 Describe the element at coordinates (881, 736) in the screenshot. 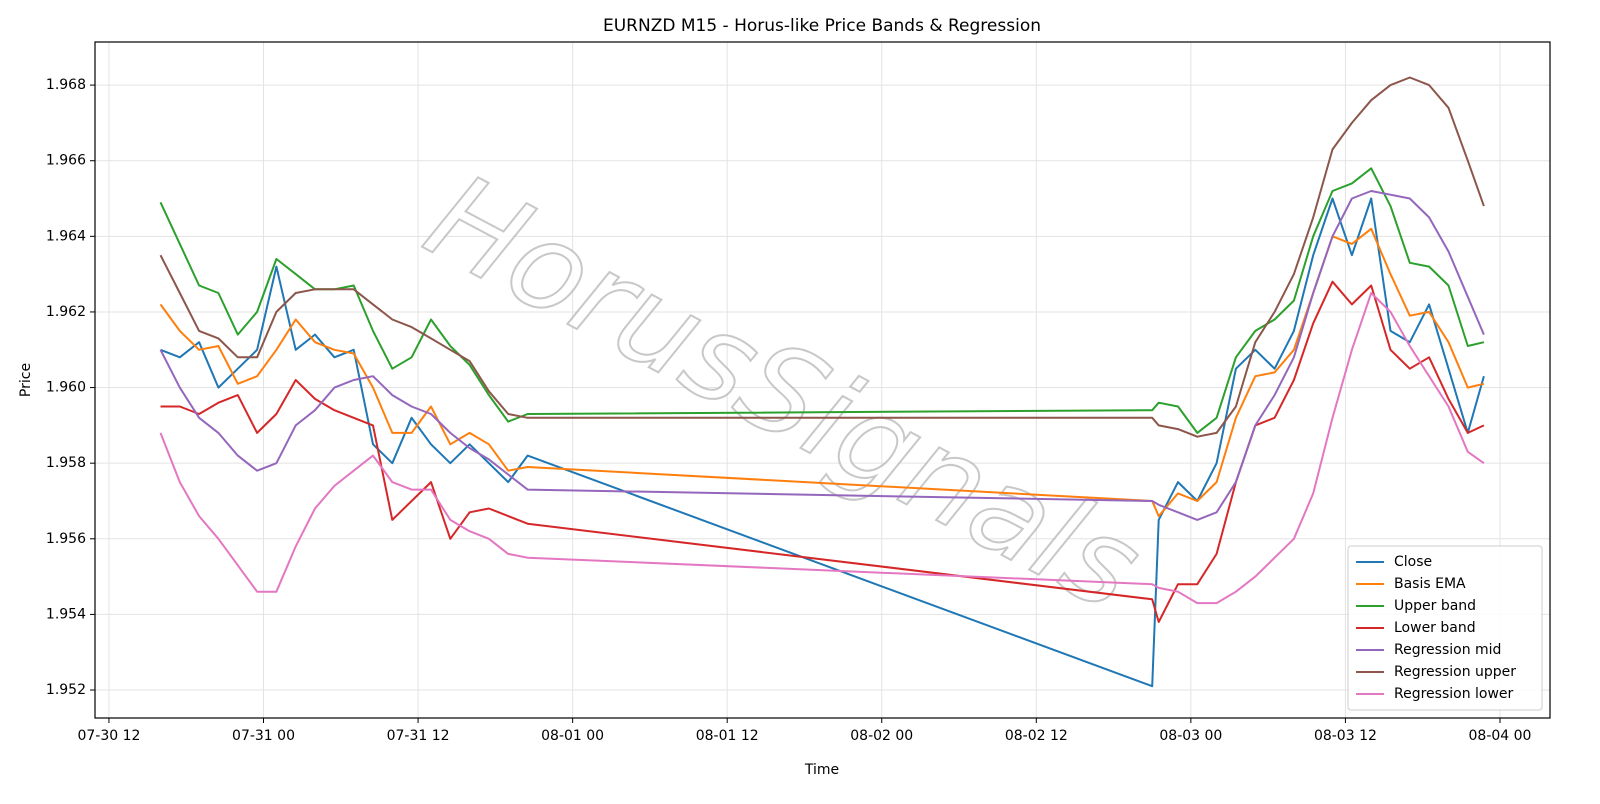

I see `x-tick-label: 08-02 00` at that location.